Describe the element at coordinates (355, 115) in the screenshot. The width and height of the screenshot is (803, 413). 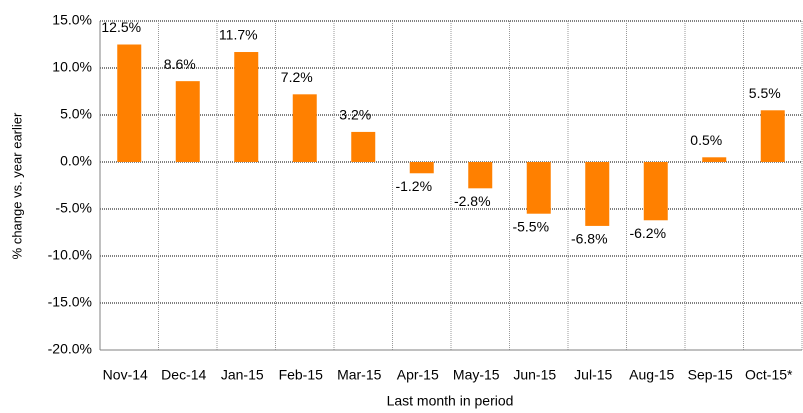
I see `value-label: 3.2%` at that location.